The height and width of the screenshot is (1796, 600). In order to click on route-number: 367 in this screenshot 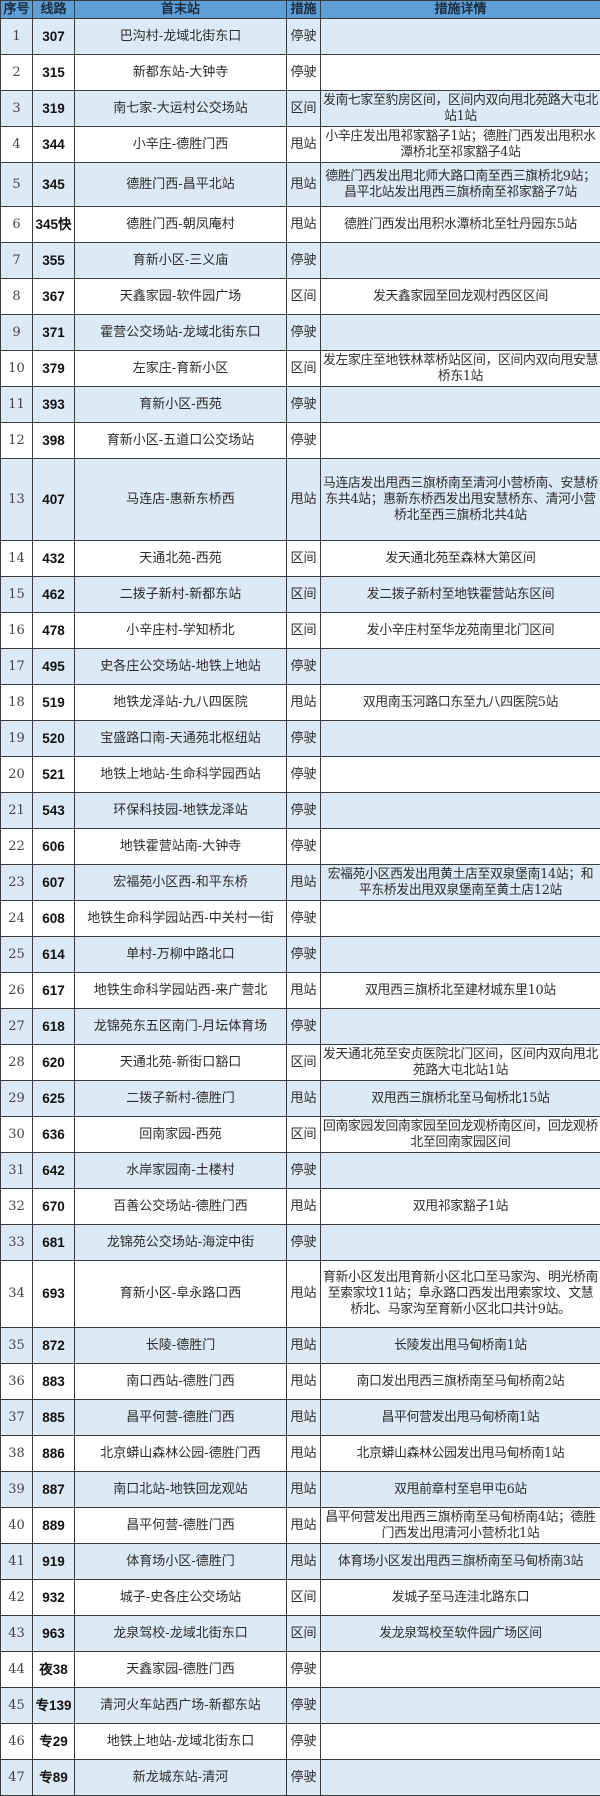, I will do `click(54, 297)`.